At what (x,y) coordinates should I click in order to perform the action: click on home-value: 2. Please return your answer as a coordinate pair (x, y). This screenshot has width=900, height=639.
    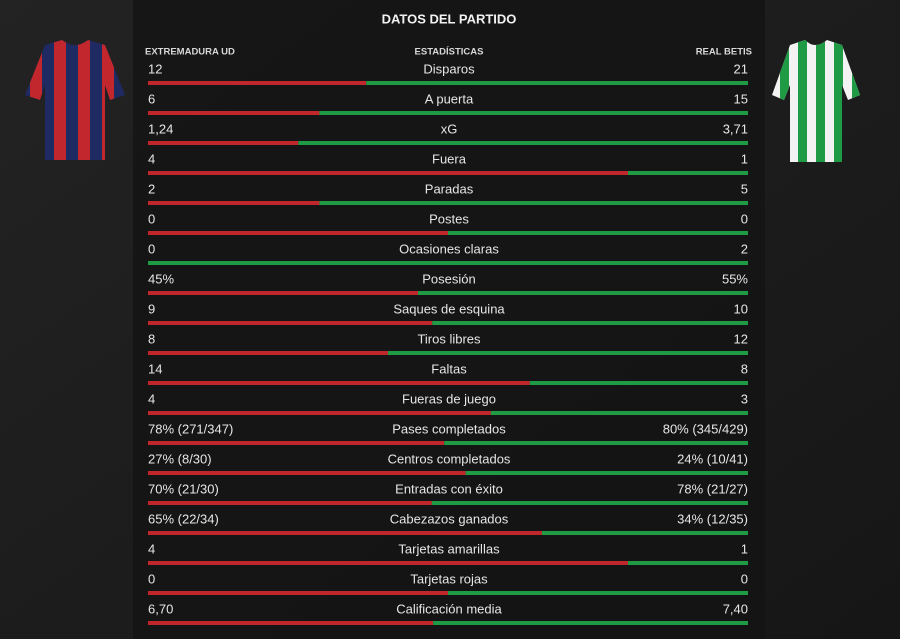
    Looking at the image, I should click on (151, 188).